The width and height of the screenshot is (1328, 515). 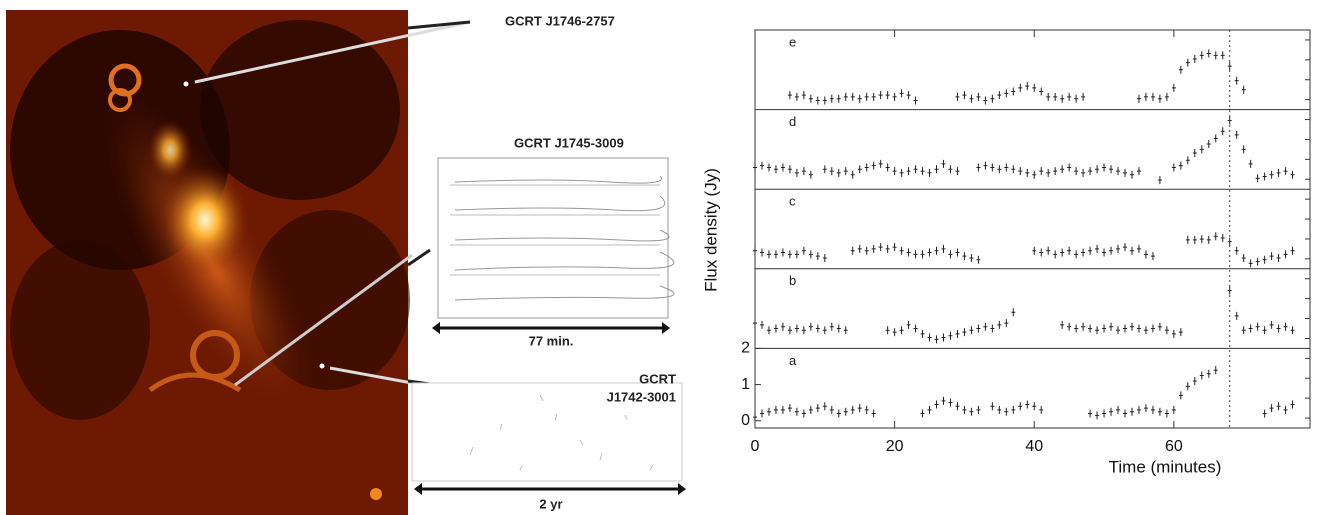 I want to click on panel-label: c, so click(x=792, y=201).